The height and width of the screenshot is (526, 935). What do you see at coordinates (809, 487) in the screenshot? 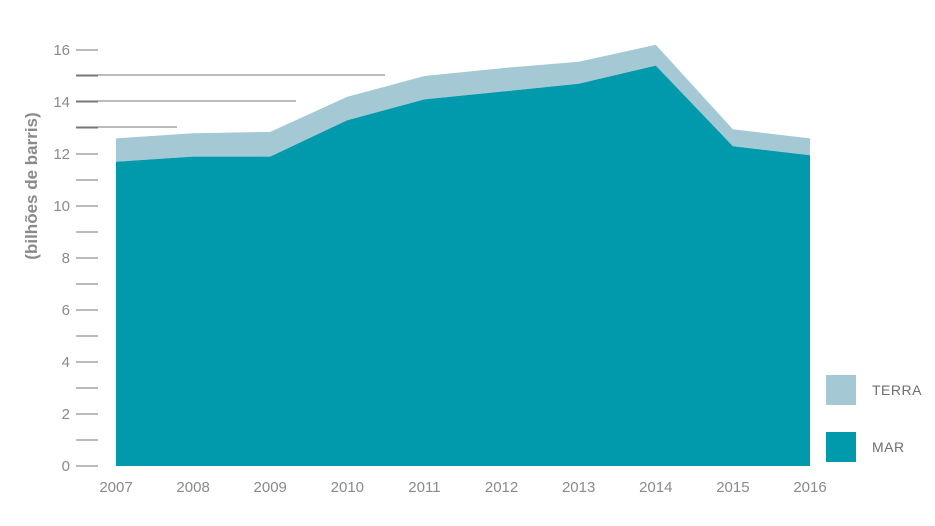
I see `x-tick-label: 2016` at bounding box center [809, 487].